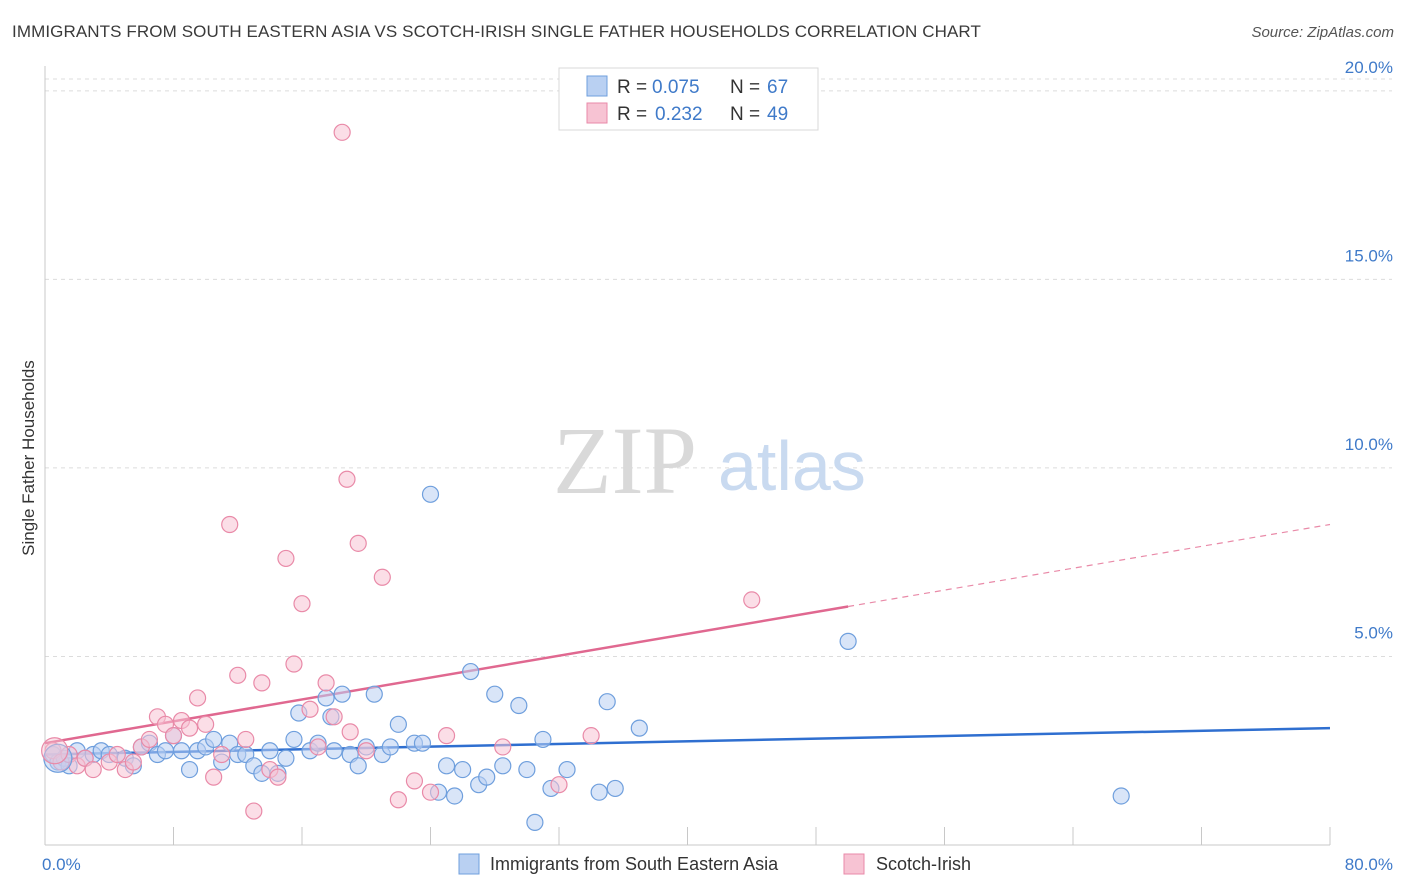 This screenshot has width=1406, height=892. Describe the element at coordinates (597, 113) in the screenshot. I see `legend-swatch-pink` at that location.